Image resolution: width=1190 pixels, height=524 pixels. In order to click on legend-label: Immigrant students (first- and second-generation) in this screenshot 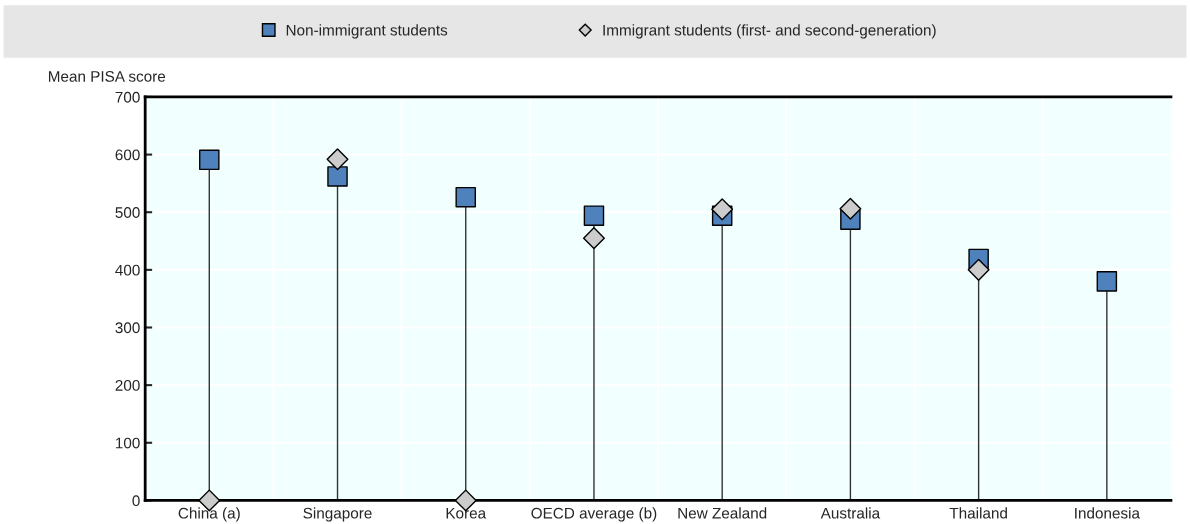, I will do `click(769, 31)`.